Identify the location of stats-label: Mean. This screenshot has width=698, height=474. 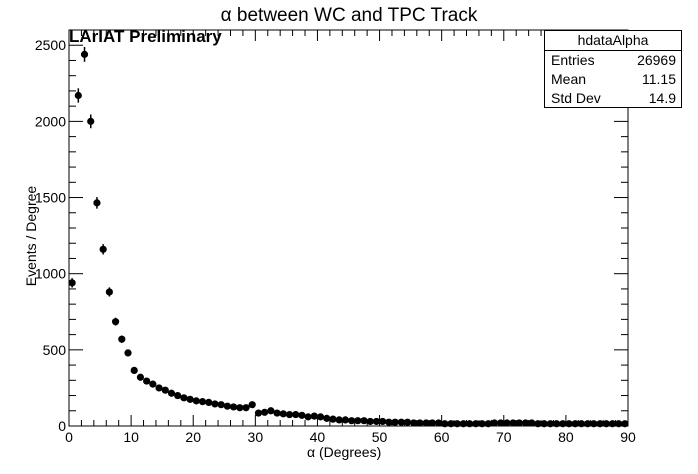
(569, 79).